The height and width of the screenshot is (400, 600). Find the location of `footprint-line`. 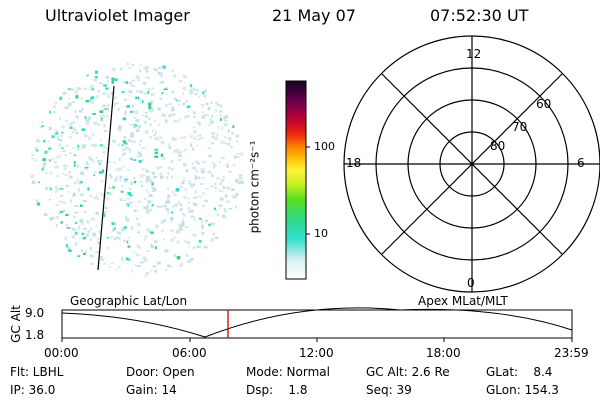

footprint-line is located at coordinates (106, 178).